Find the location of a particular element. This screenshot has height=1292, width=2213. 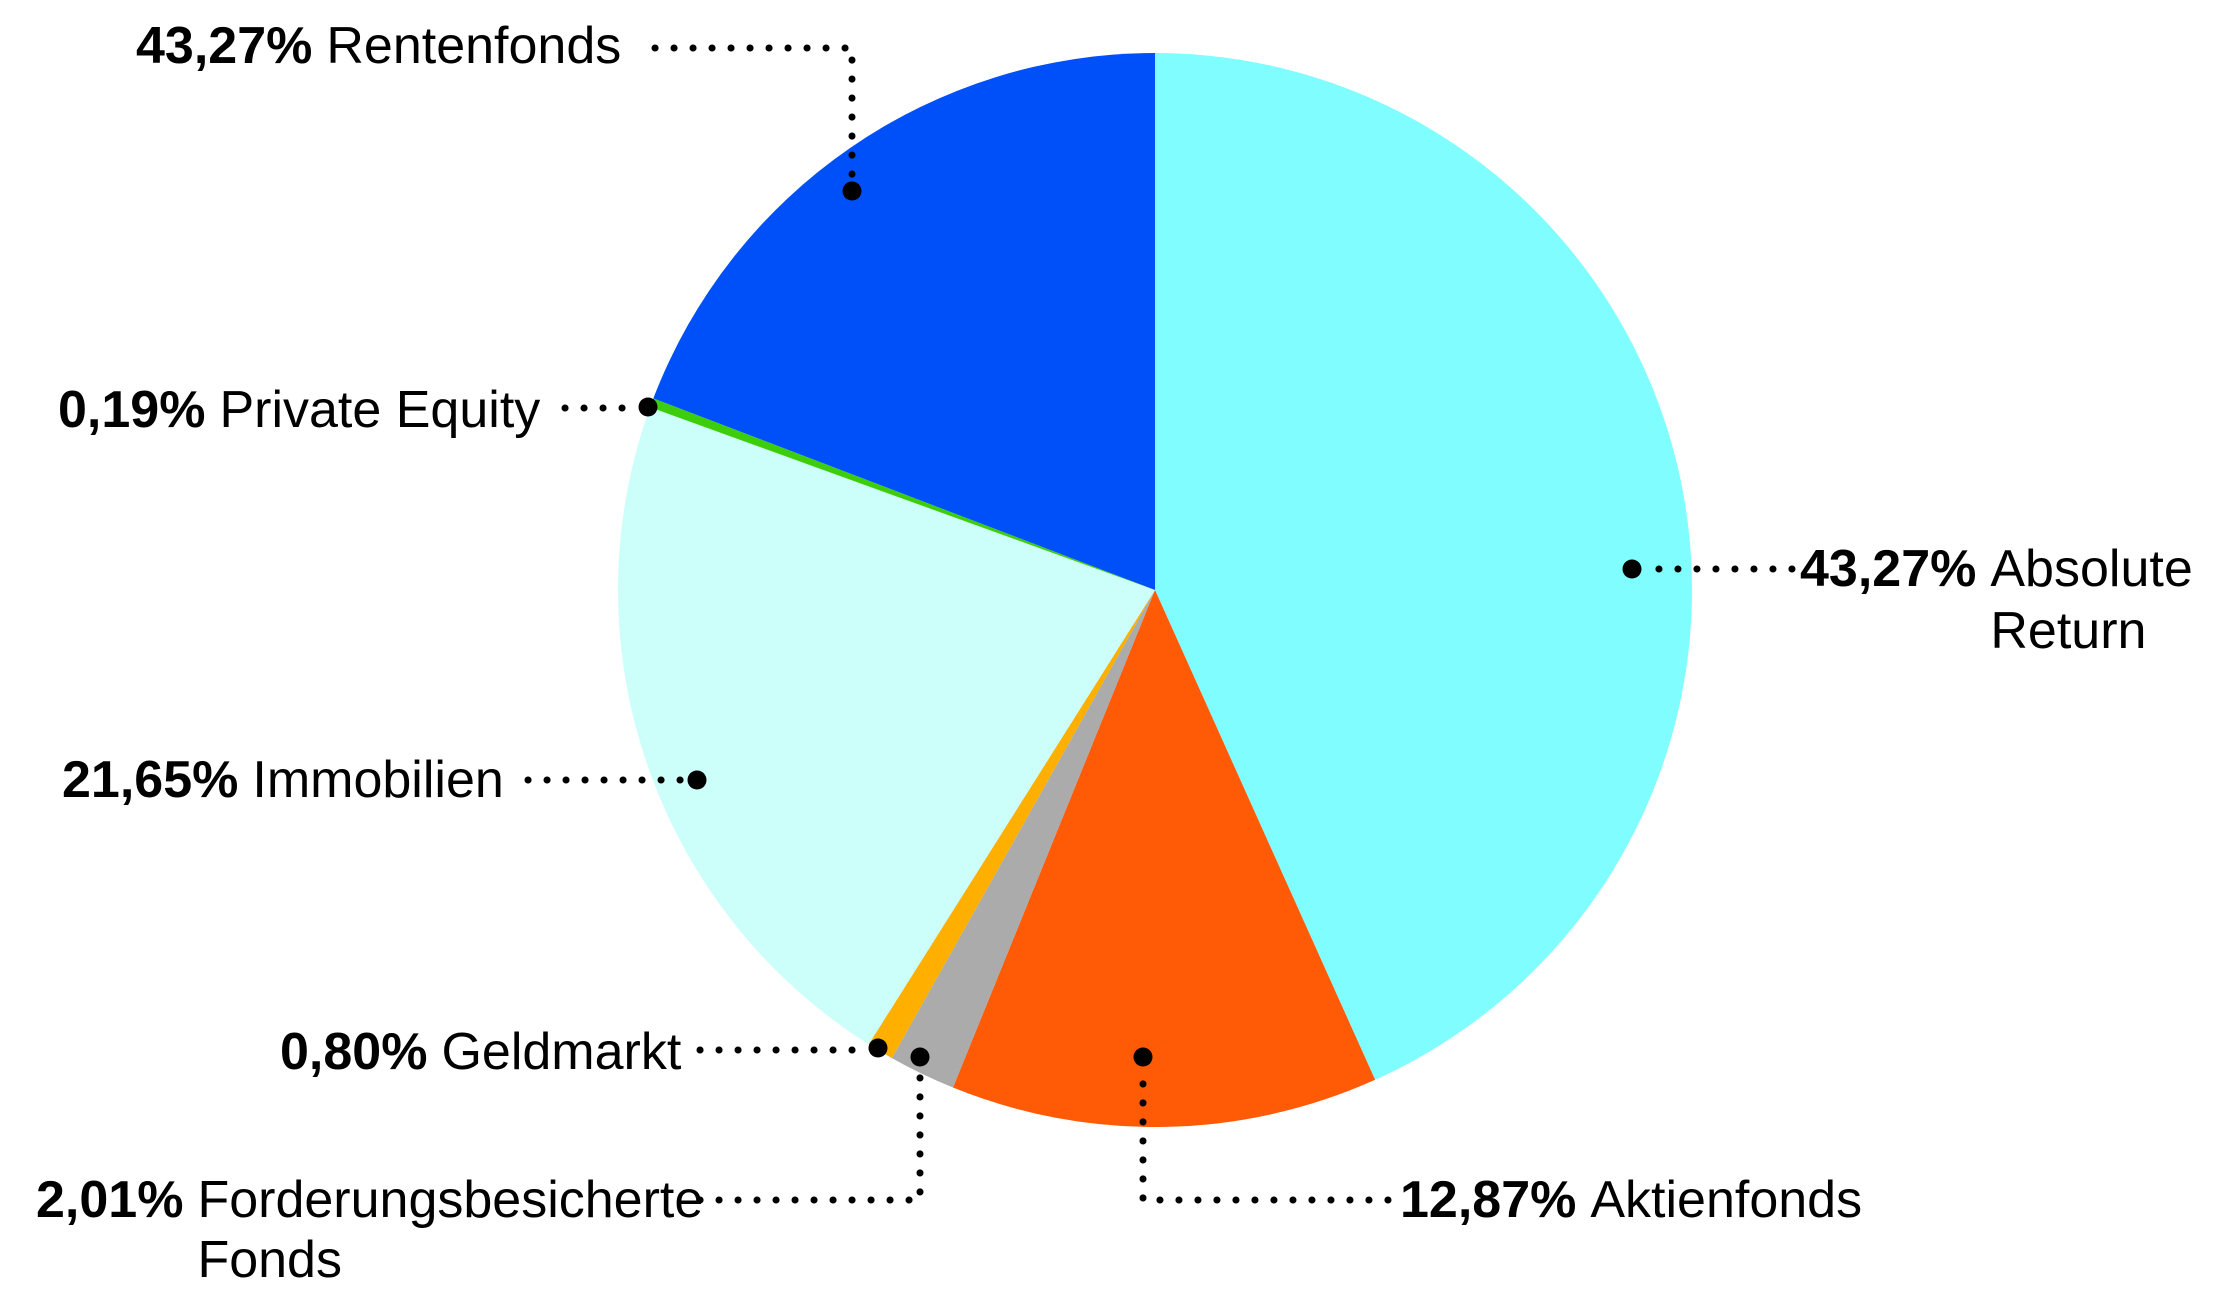

slice-name-rentenfonds: Rentenfonds is located at coordinates (474, 46).